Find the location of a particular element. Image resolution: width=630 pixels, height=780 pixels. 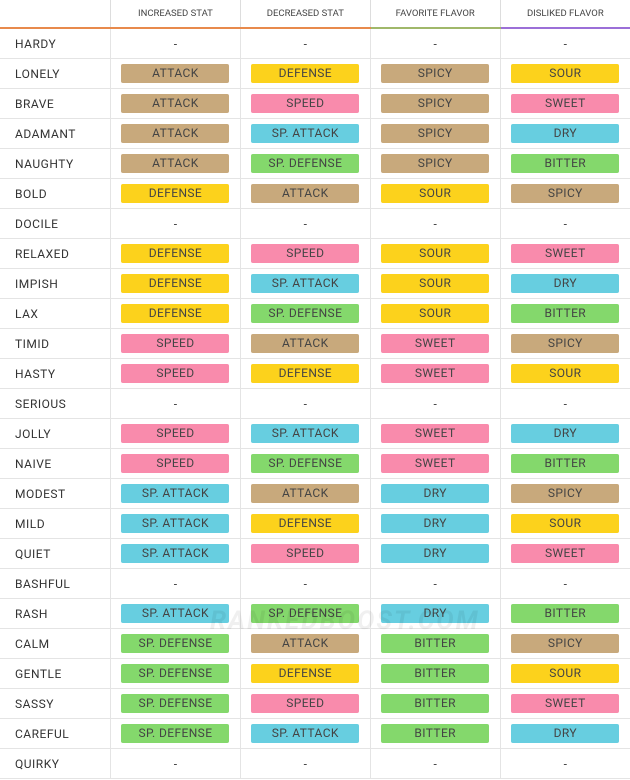

nature-name: NAUGHTY is located at coordinates (55, 163).